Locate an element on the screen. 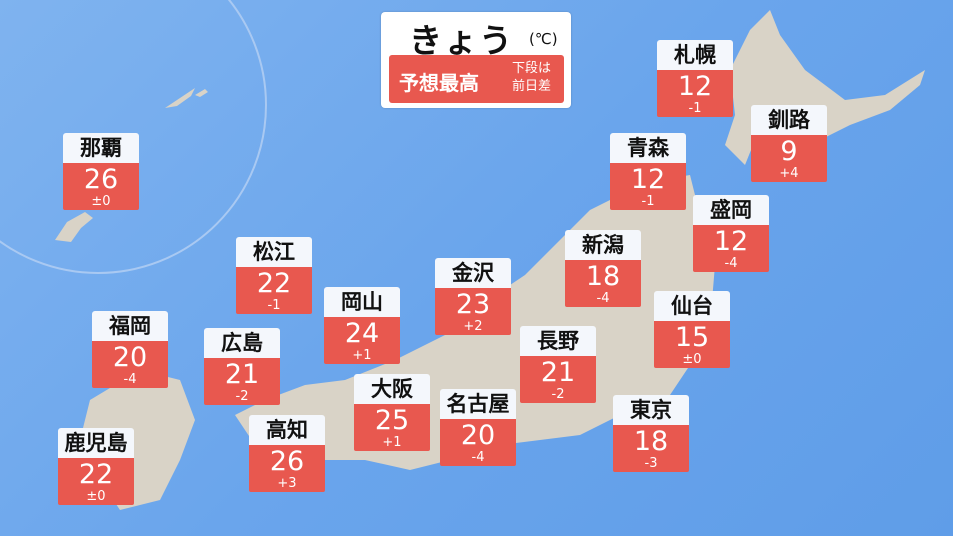 The height and width of the screenshot is (536, 953). temp-box: 23 +2 is located at coordinates (473, 311).